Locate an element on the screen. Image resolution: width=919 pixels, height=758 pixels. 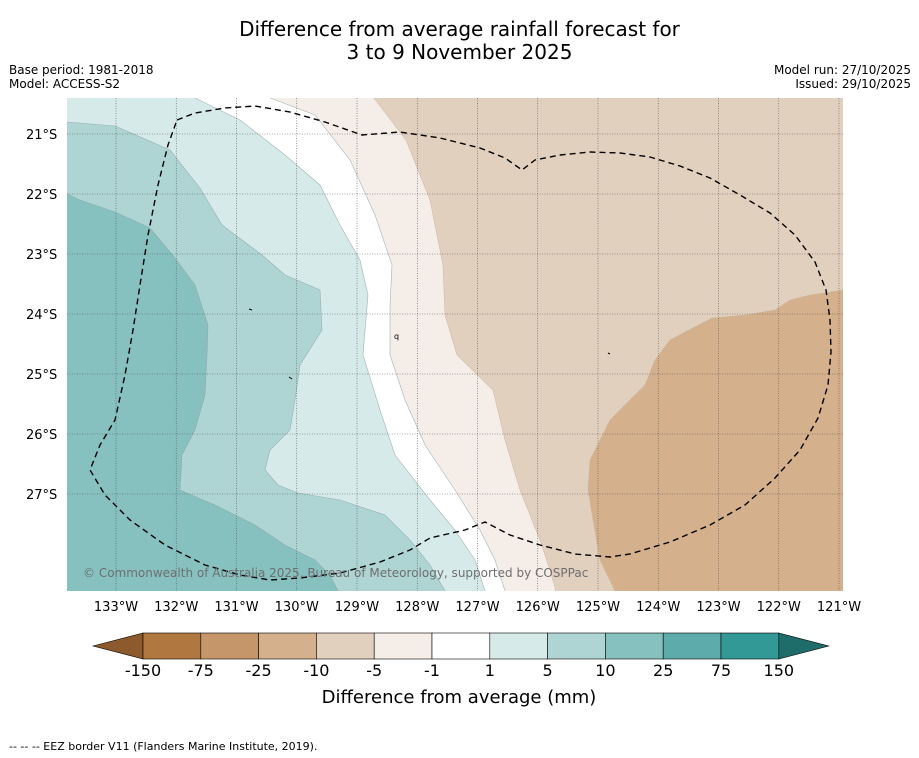
meta-right: Model run: 27/10/2025 Issued: 29/10/2025 is located at coordinates (842, 77).